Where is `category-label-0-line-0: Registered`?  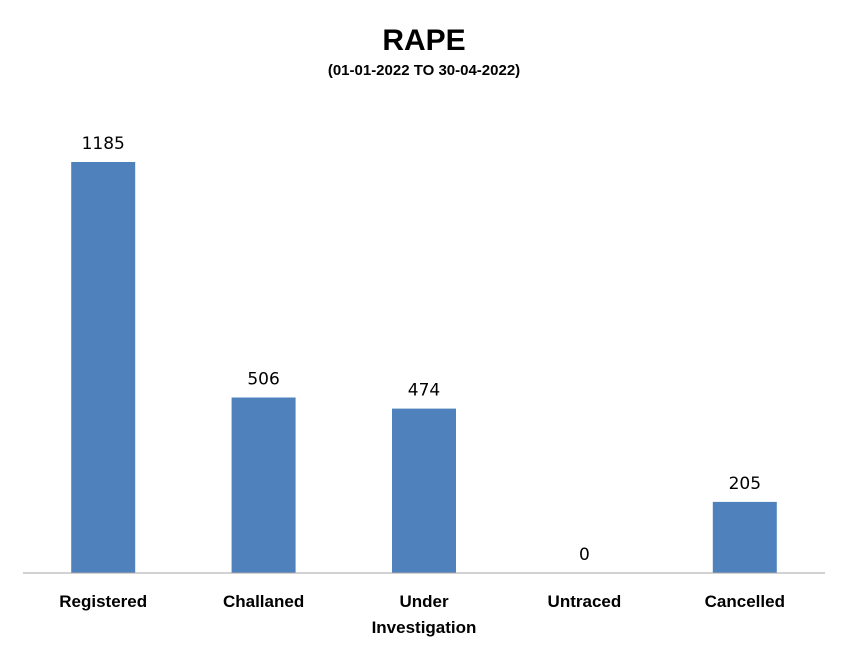 category-label-0-line-0: Registered is located at coordinates (103, 601).